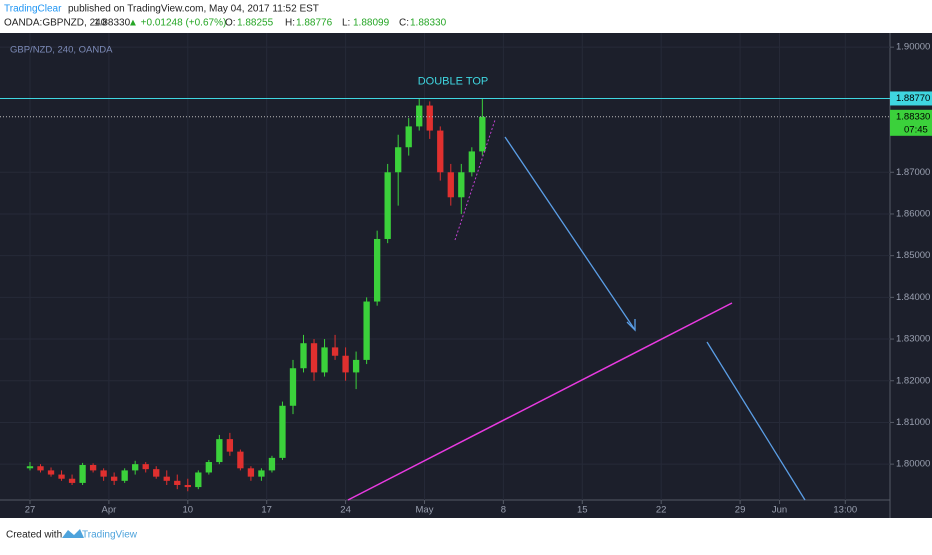 The height and width of the screenshot is (555, 932). Describe the element at coordinates (371, 23) in the screenshot. I see `ohlc-value: 1.88099` at that location.